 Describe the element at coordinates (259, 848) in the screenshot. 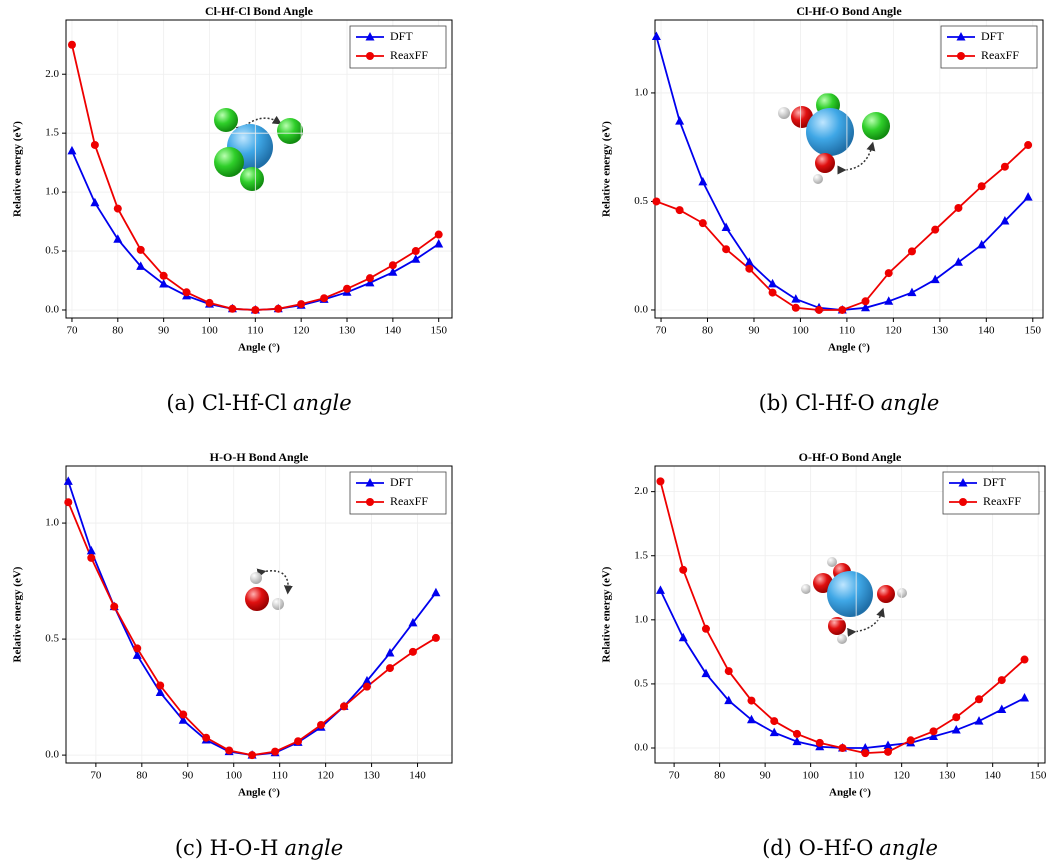

I see `caption: (c) H-O-H angle` at that location.